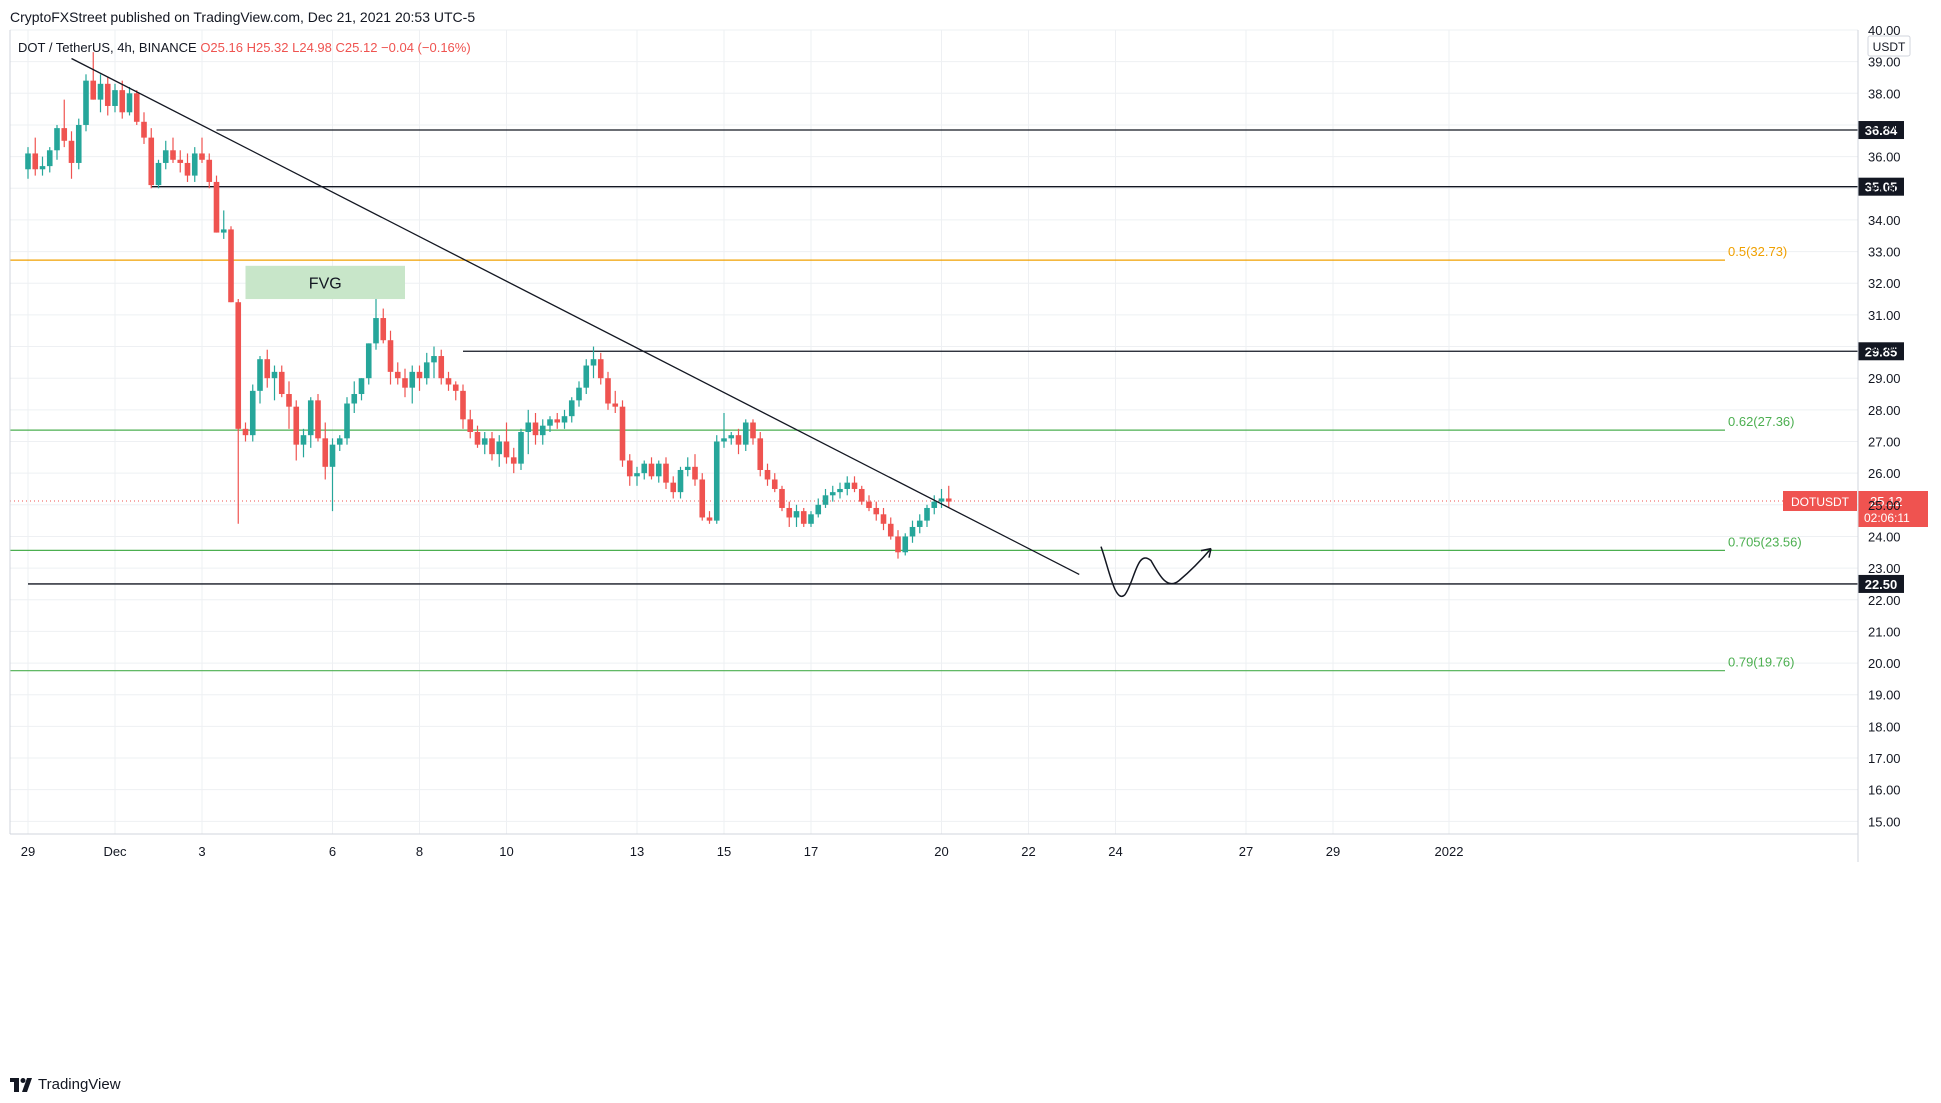 The height and width of the screenshot is (1103, 1941). I want to click on x-tick-label: 24, so click(1115, 851).